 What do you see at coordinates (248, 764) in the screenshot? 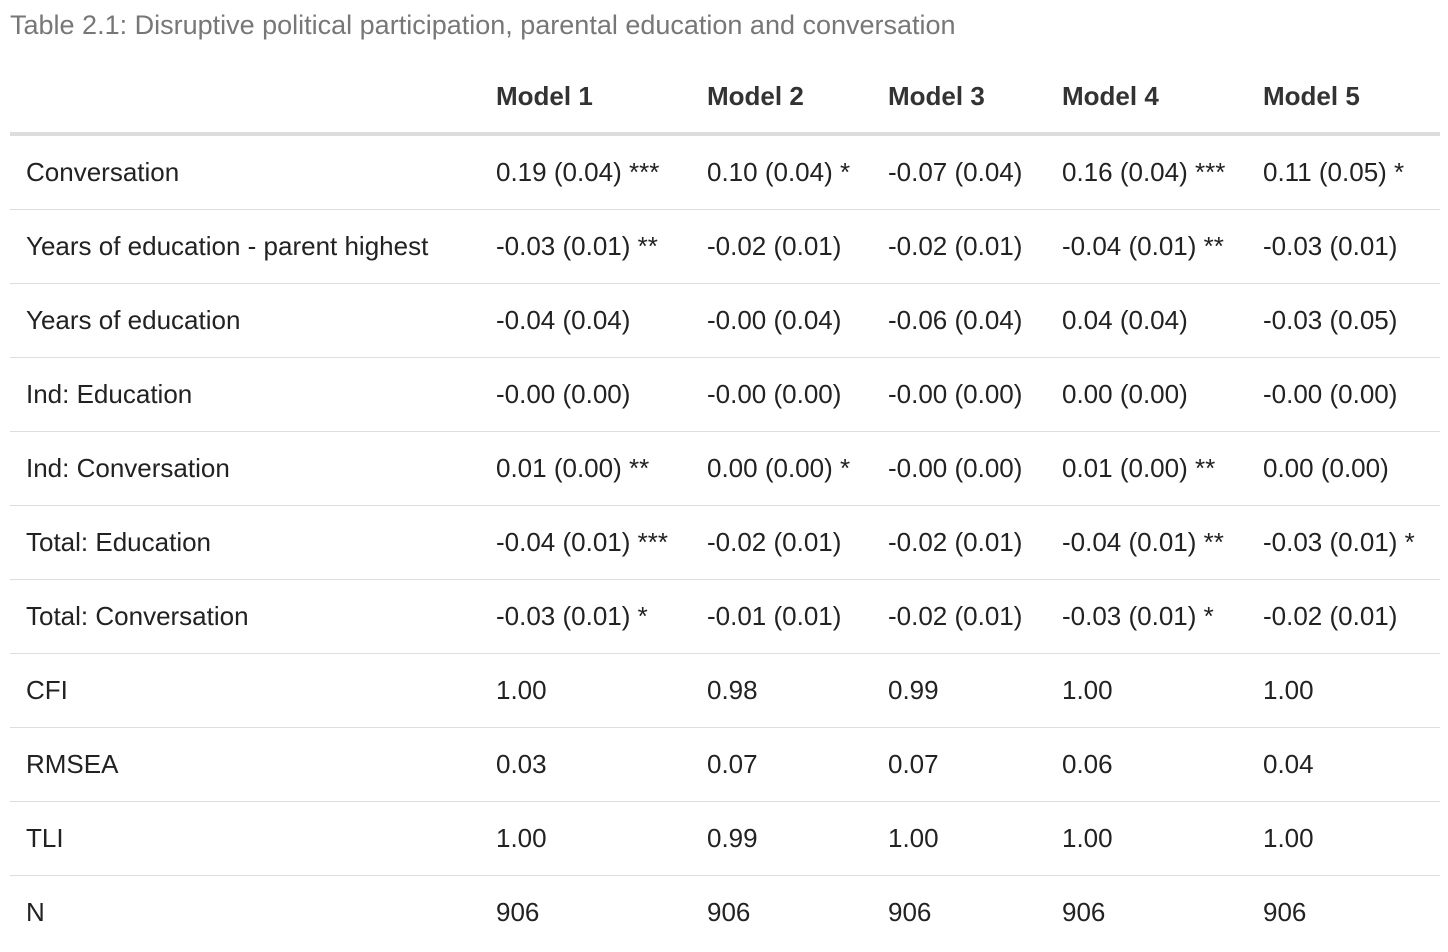
I see `row-label: RMSEA` at bounding box center [248, 764].